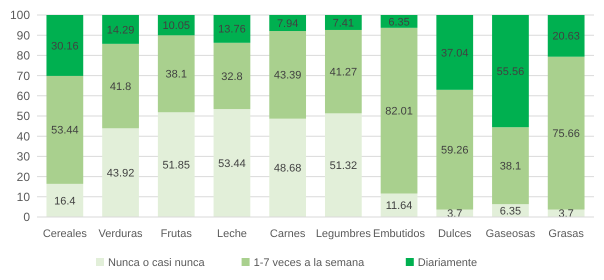 This screenshot has height=280, width=604. What do you see at coordinates (310, 262) in the screenshot?
I see `legend-label: 1-7 veces a la semana` at bounding box center [310, 262].